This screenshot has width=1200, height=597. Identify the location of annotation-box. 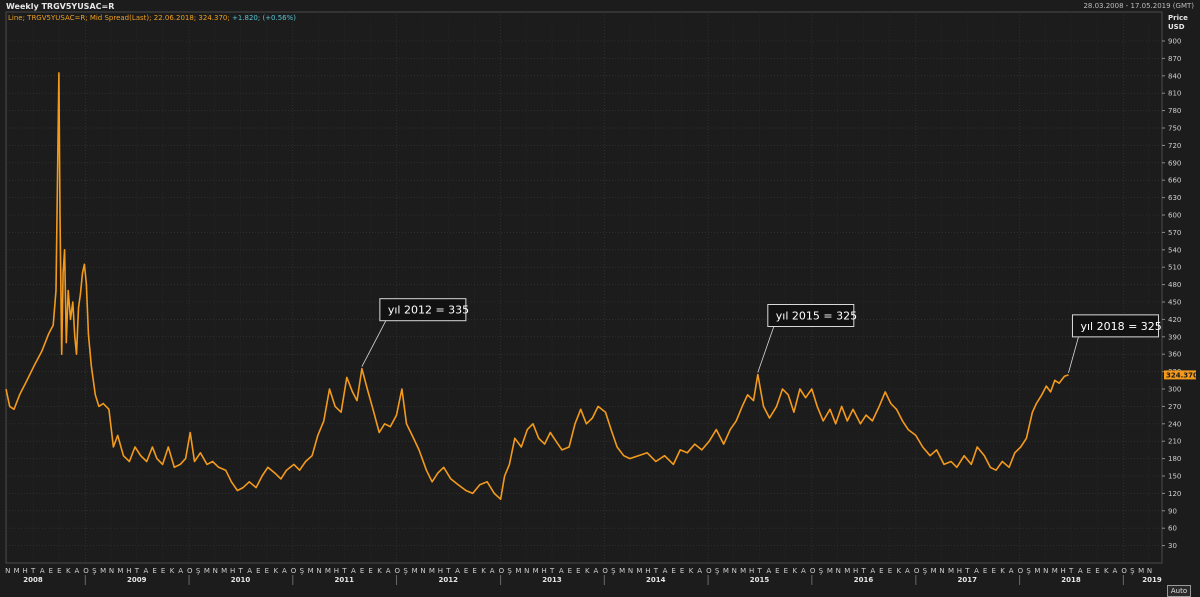
(423, 310).